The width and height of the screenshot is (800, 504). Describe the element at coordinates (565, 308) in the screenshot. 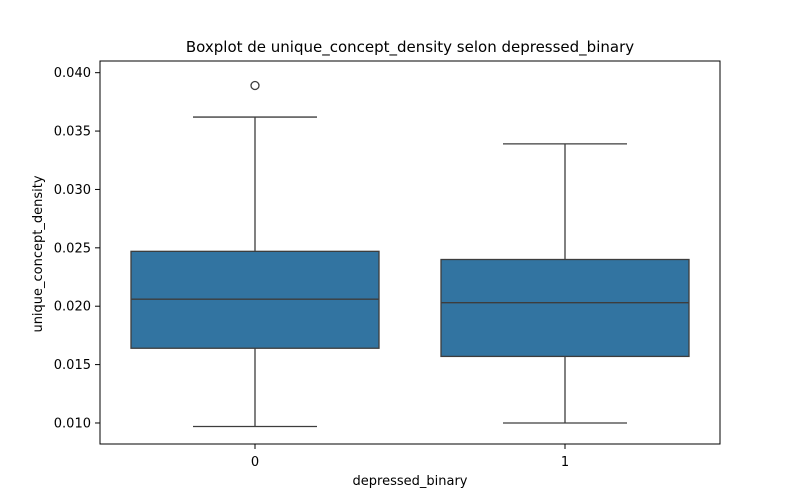

I see `box-iqr` at that location.